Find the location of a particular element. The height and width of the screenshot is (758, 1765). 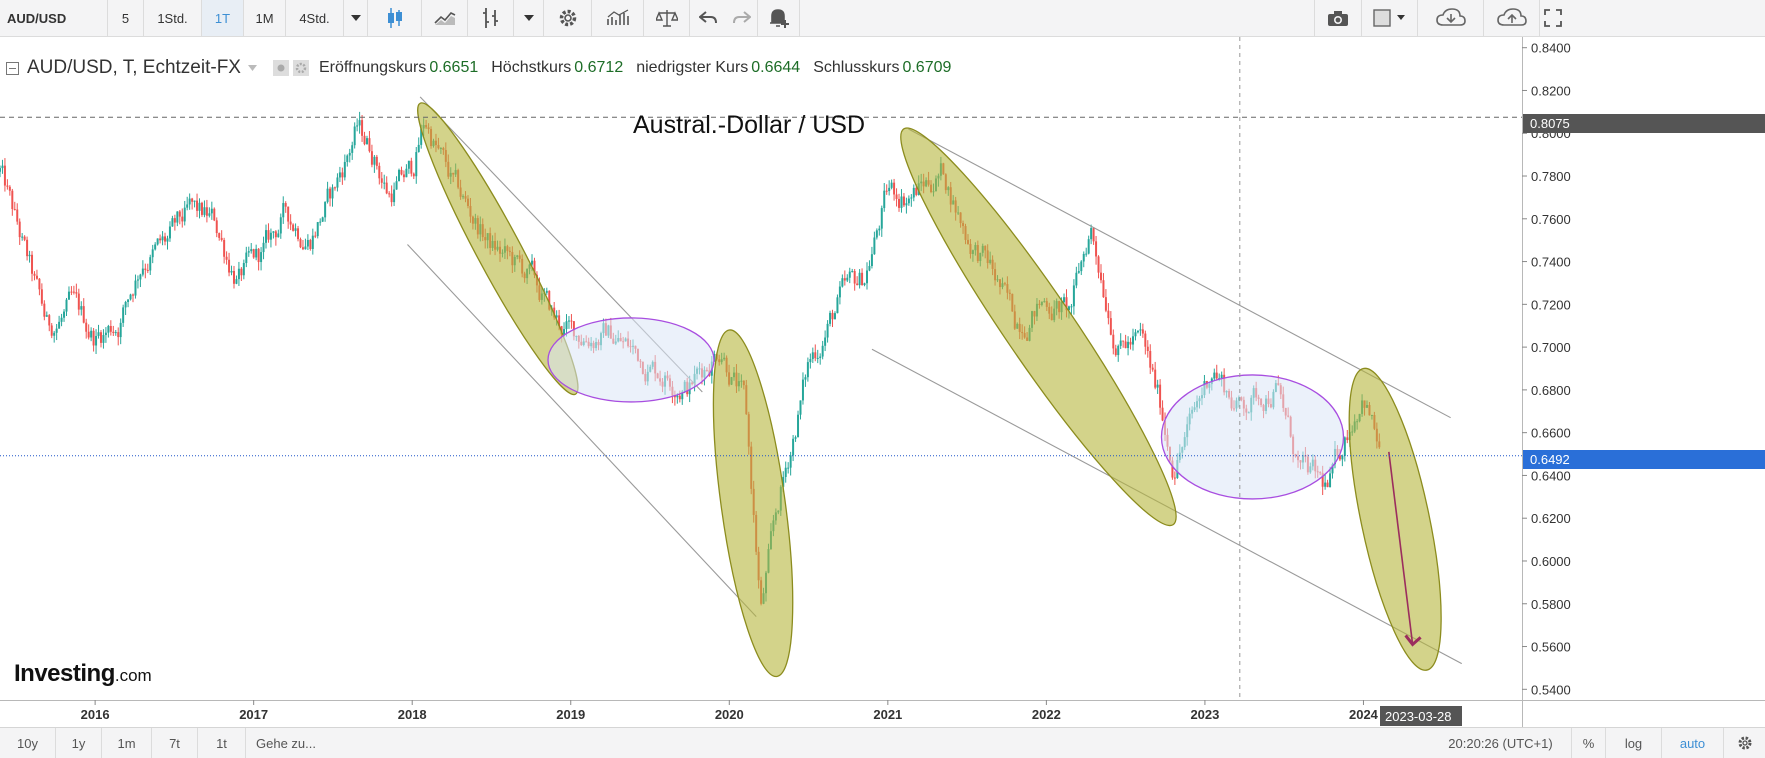

x-tick-label: 2017 is located at coordinates (253, 714).